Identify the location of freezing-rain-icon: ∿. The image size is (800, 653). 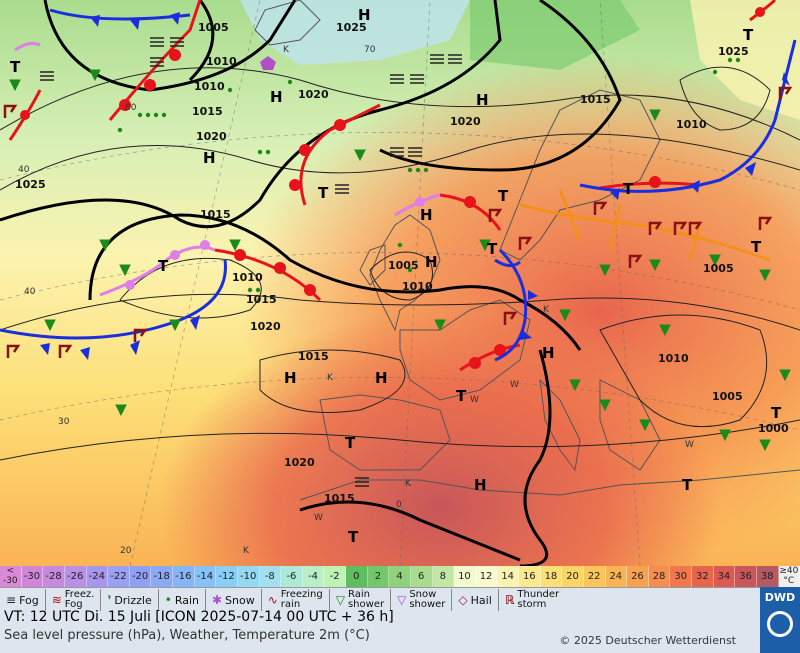
(272, 600).